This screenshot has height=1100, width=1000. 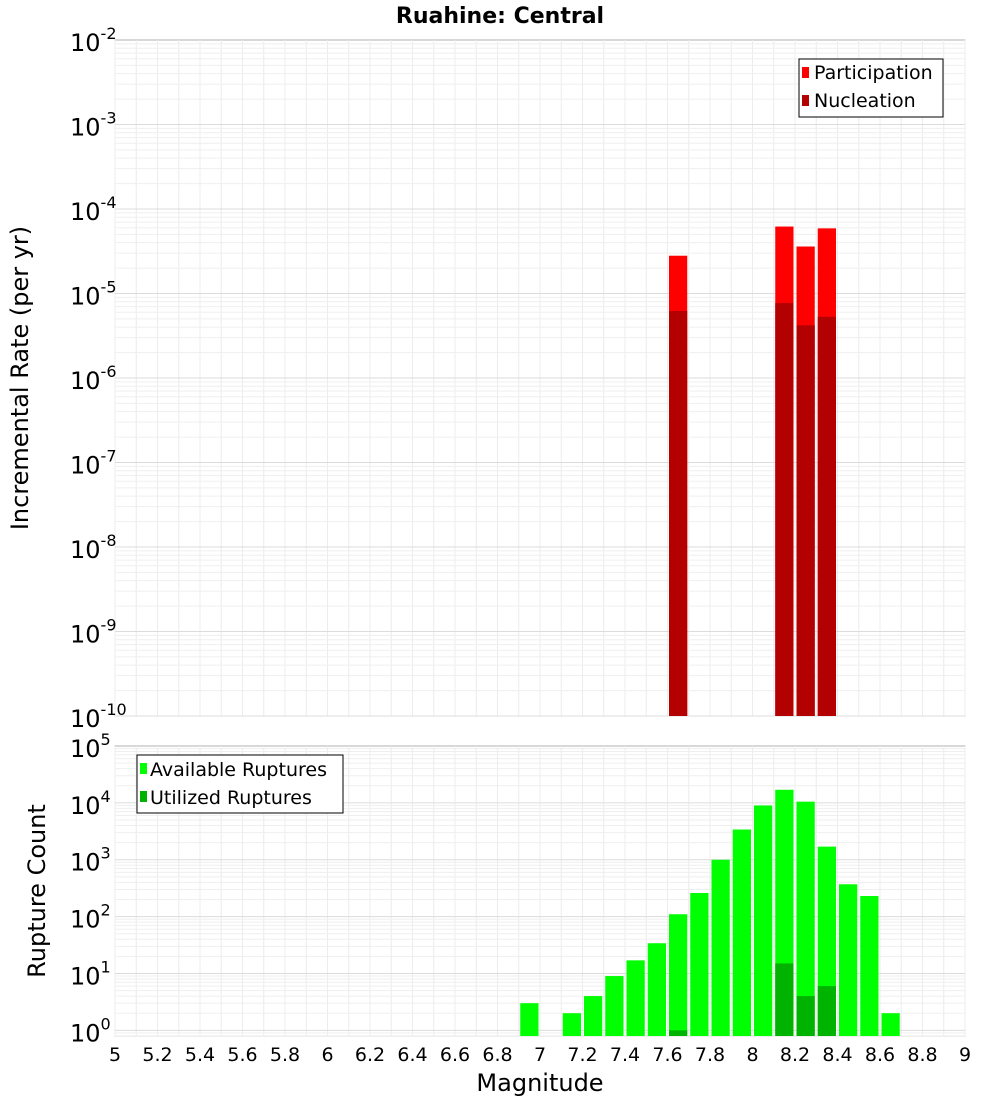 I want to click on top-y-tick-label: 10⁻⁵, so click(x=93, y=294).